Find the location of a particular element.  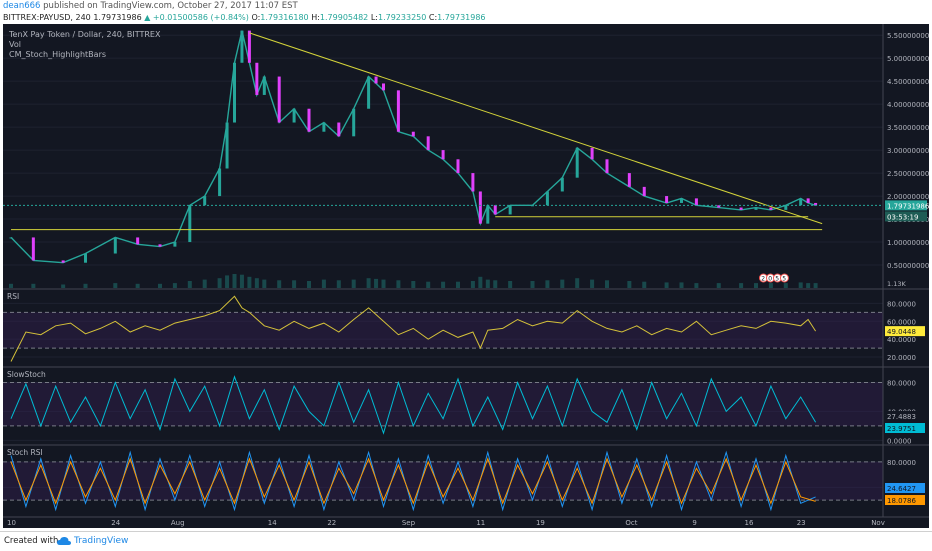

y-tick-label: 2.00000000 is located at coordinates (908, 197).